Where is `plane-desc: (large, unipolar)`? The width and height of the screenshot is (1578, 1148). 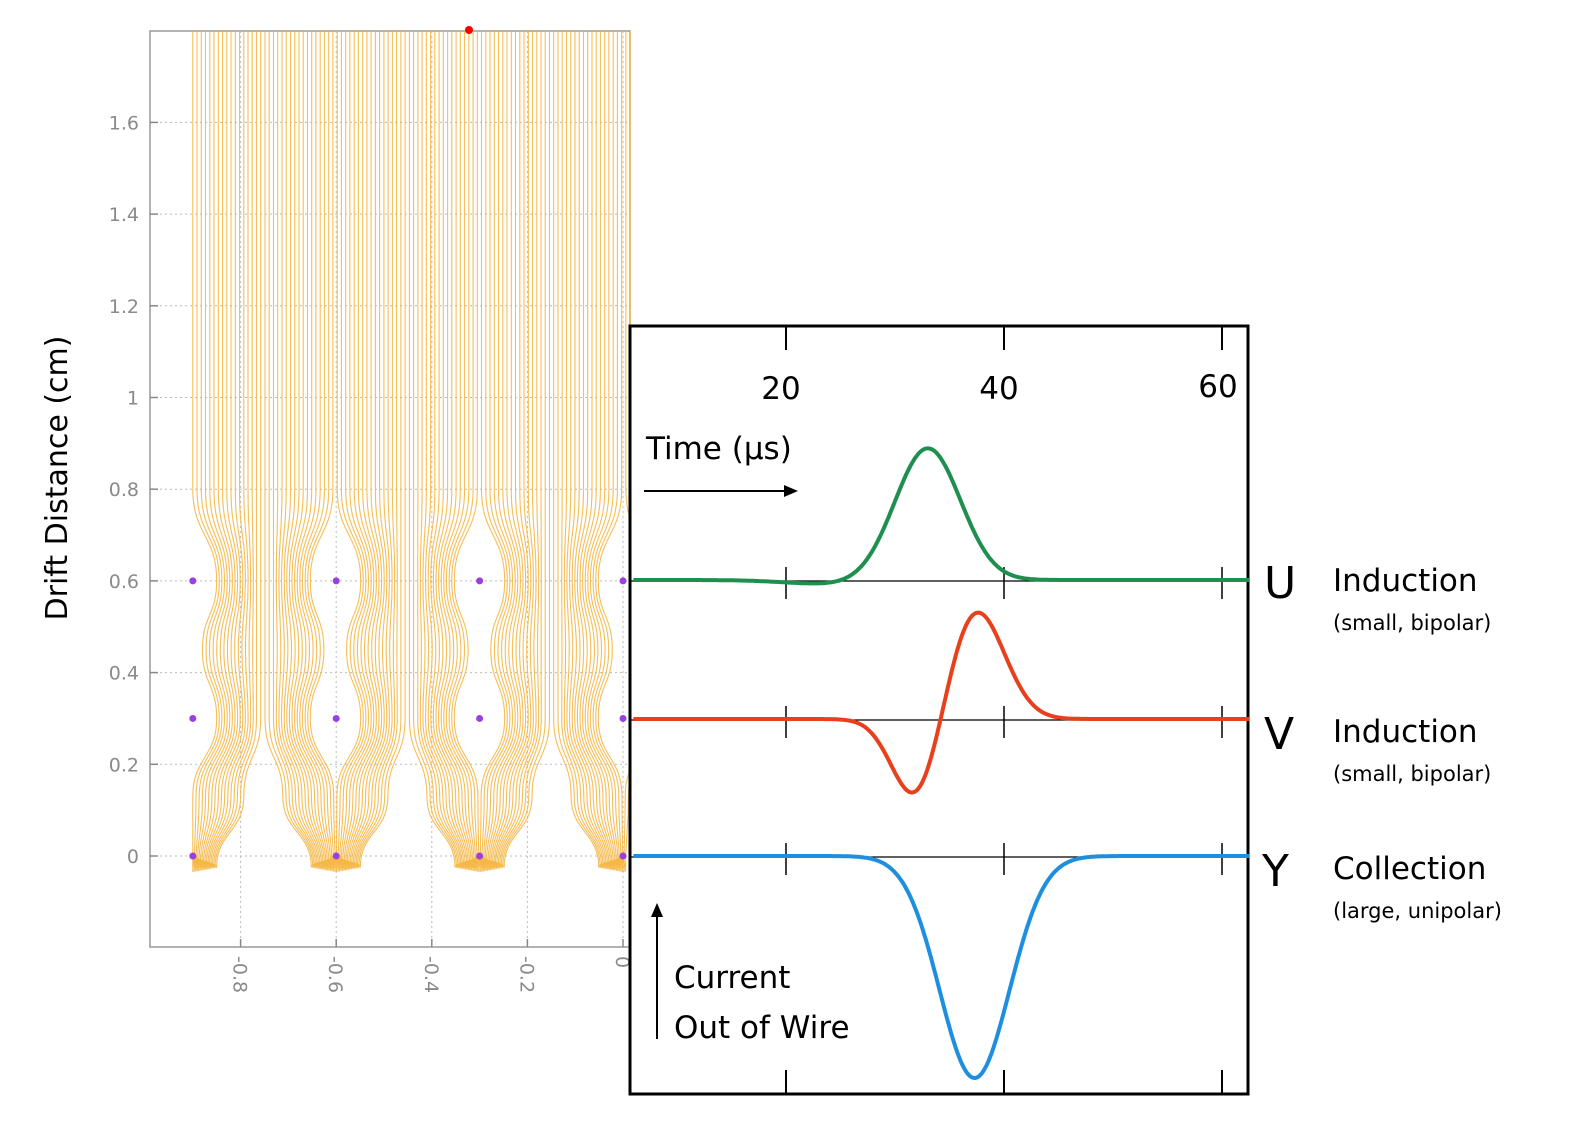 plane-desc: (large, unipolar) is located at coordinates (1417, 911).